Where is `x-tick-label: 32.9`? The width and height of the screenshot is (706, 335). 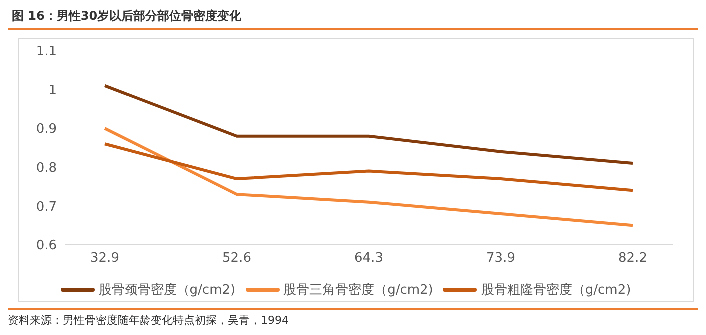 x-tick-label: 32.9 is located at coordinates (105, 258).